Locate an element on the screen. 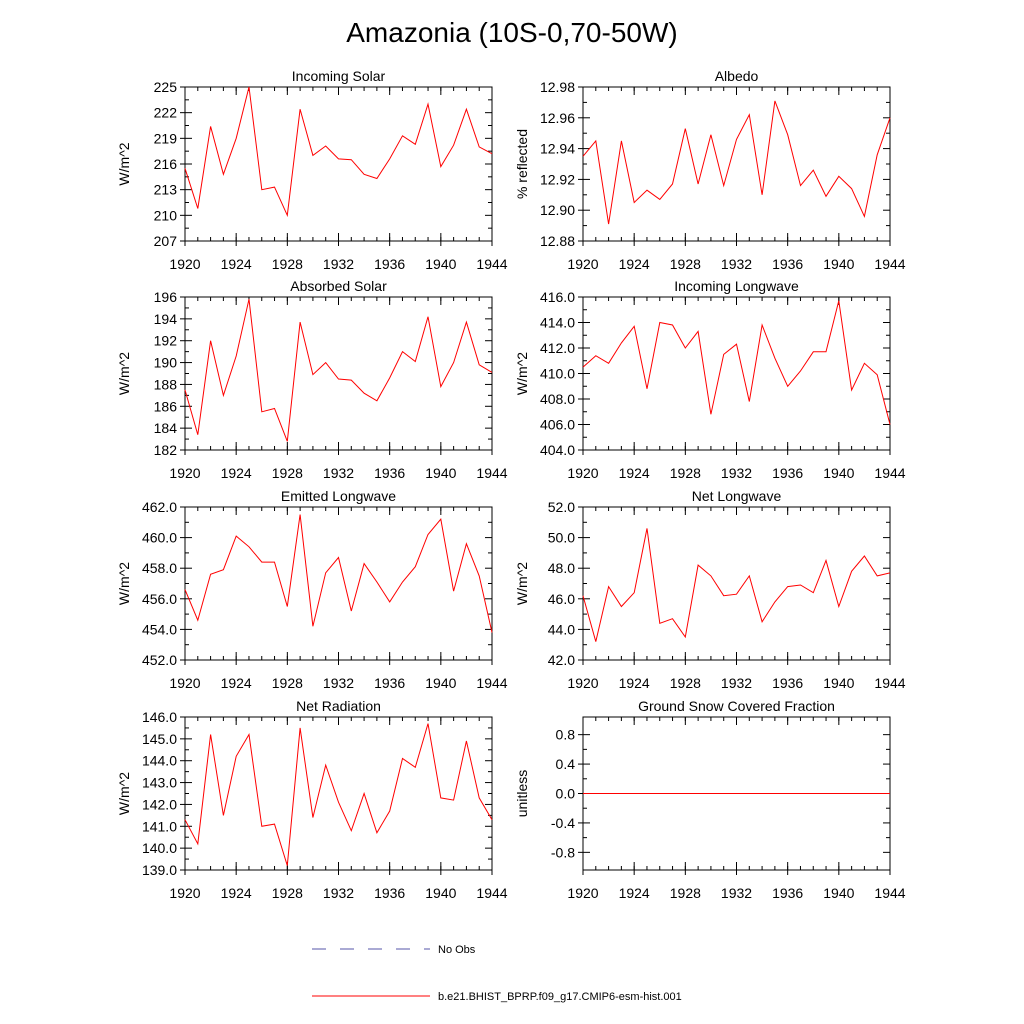 The width and height of the screenshot is (1024, 1024). y-tick-label: 145.0 is located at coordinates (159, 739).